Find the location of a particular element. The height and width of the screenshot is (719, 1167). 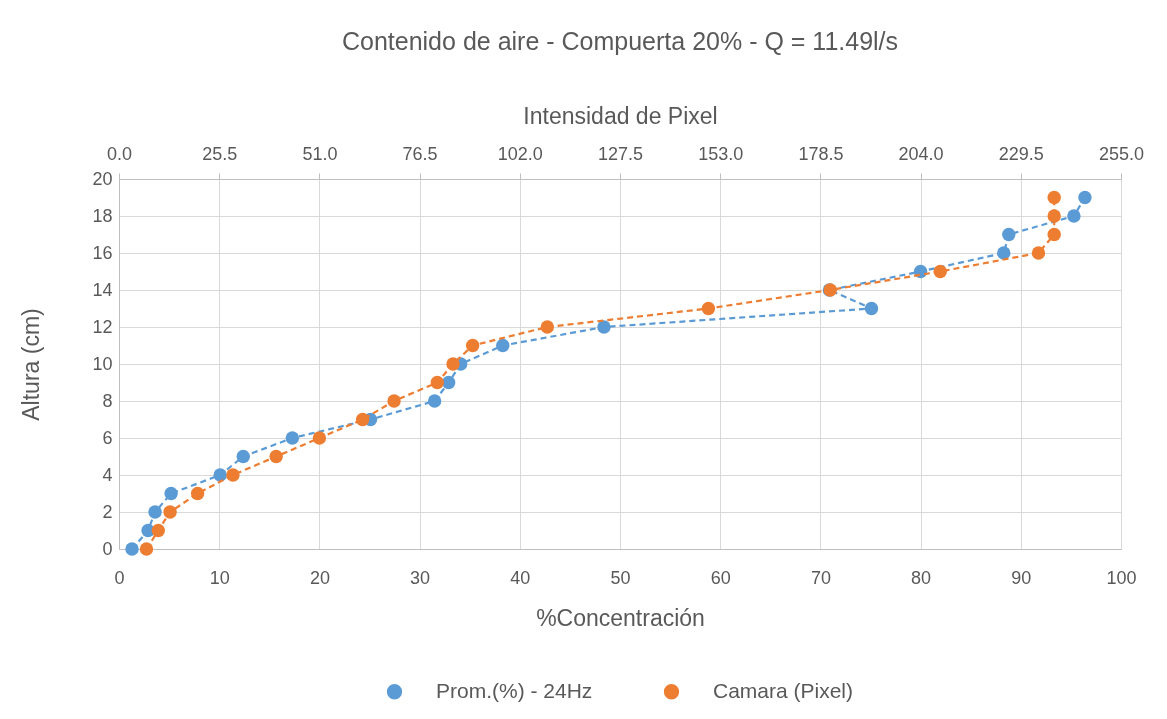

x2-tick-label: 76.5 is located at coordinates (420, 153).